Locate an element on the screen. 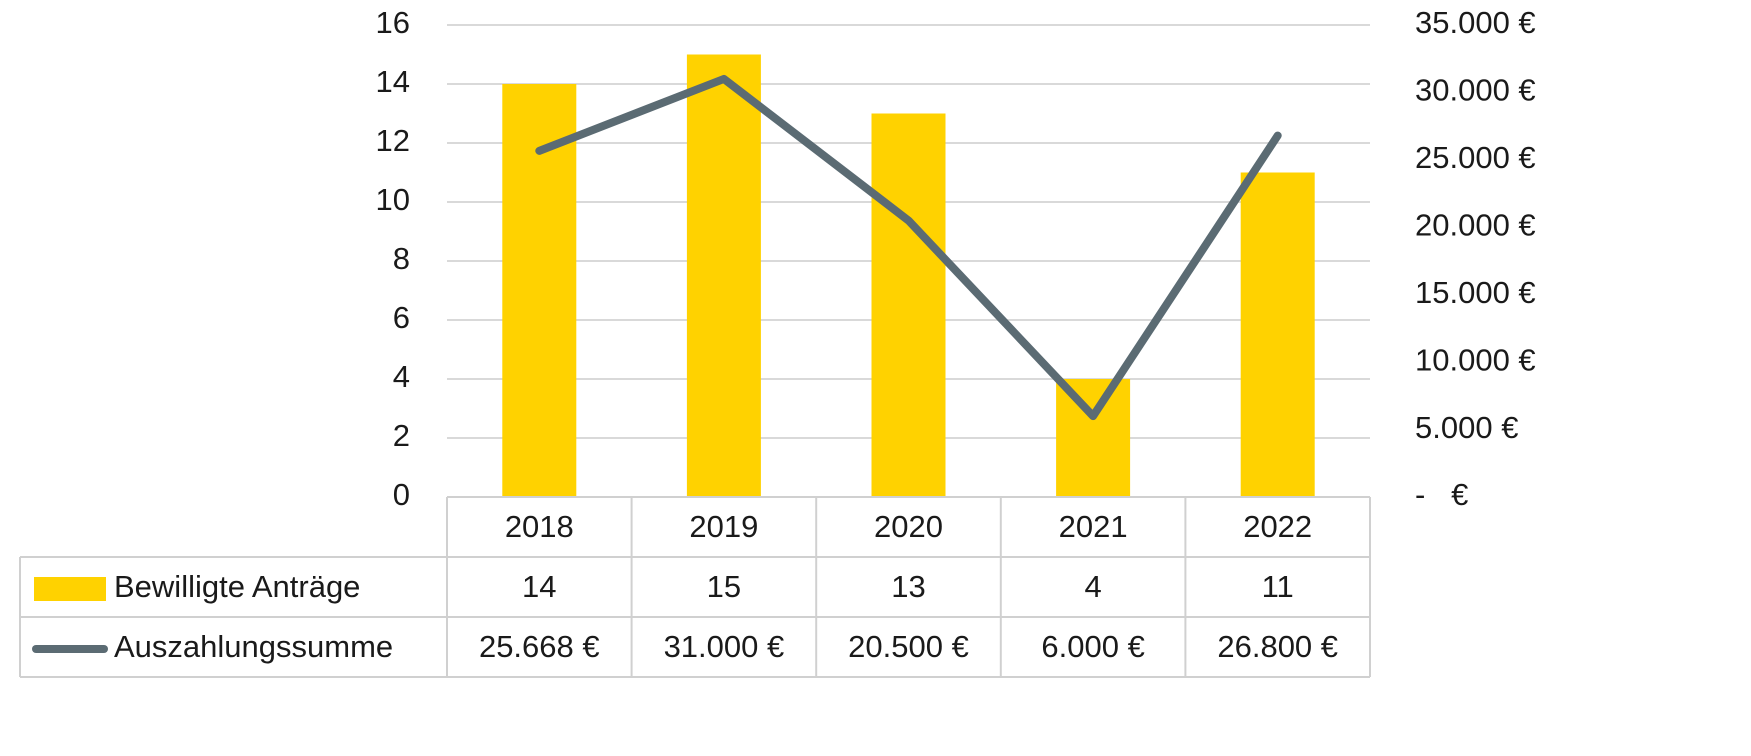 This screenshot has height=756, width=1751. x-tick-label: 2022 is located at coordinates (1277, 526).